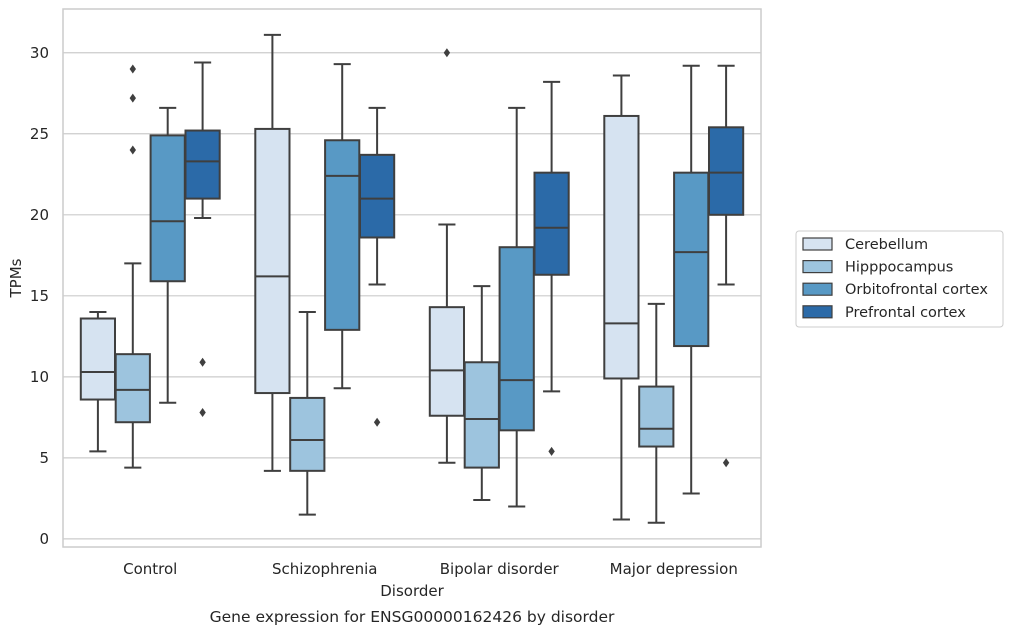 This screenshot has height=634, width=1013. I want to click on y-tick-label: 5, so click(44, 458).